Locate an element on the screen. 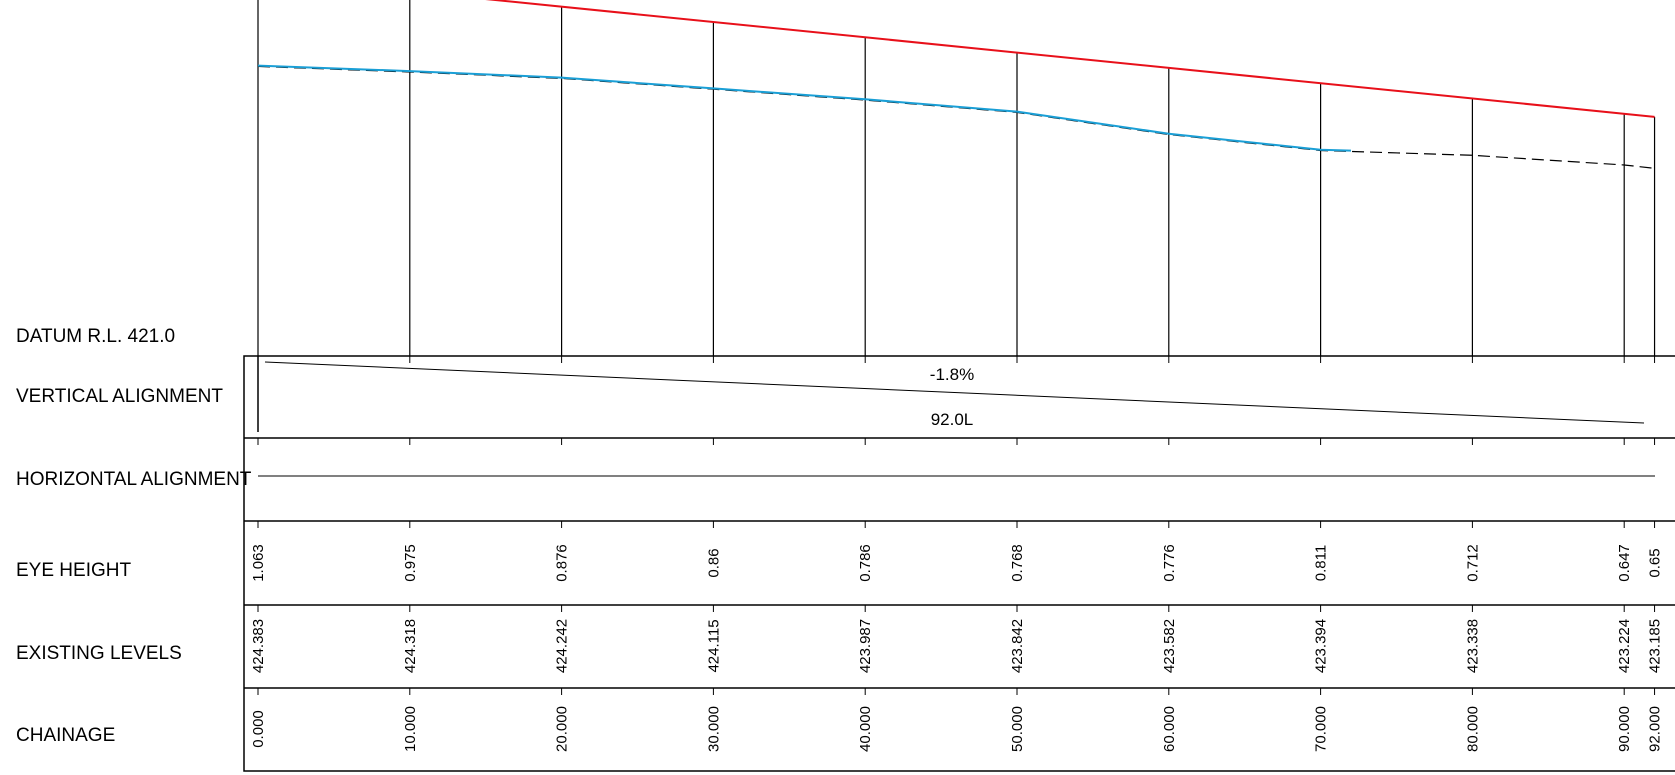 Image resolution: width=1675 pixels, height=775 pixels. chainage-value: 10.000 is located at coordinates (410, 729).